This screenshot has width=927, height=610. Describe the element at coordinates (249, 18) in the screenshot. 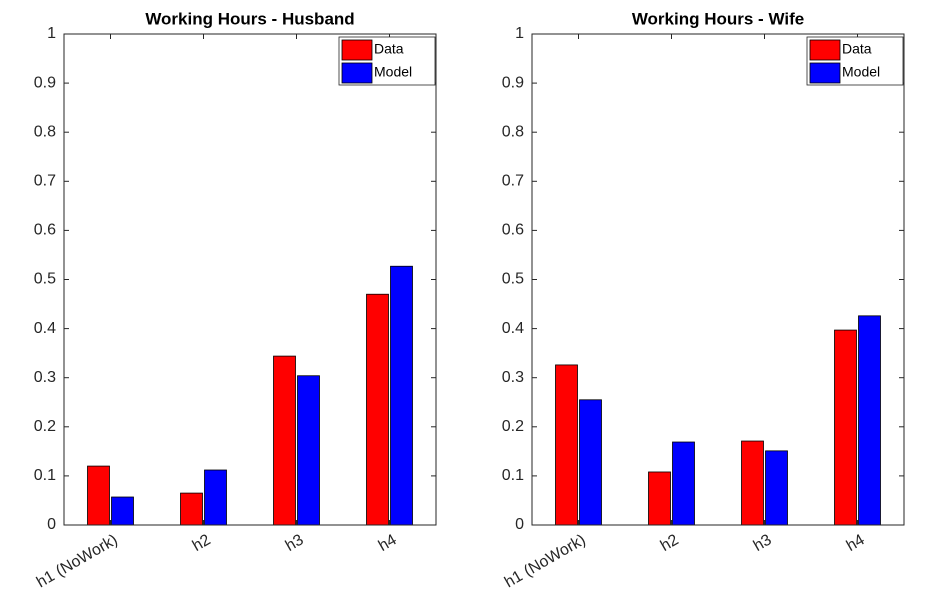

I see `chart-title: Working Hours - Husband` at that location.